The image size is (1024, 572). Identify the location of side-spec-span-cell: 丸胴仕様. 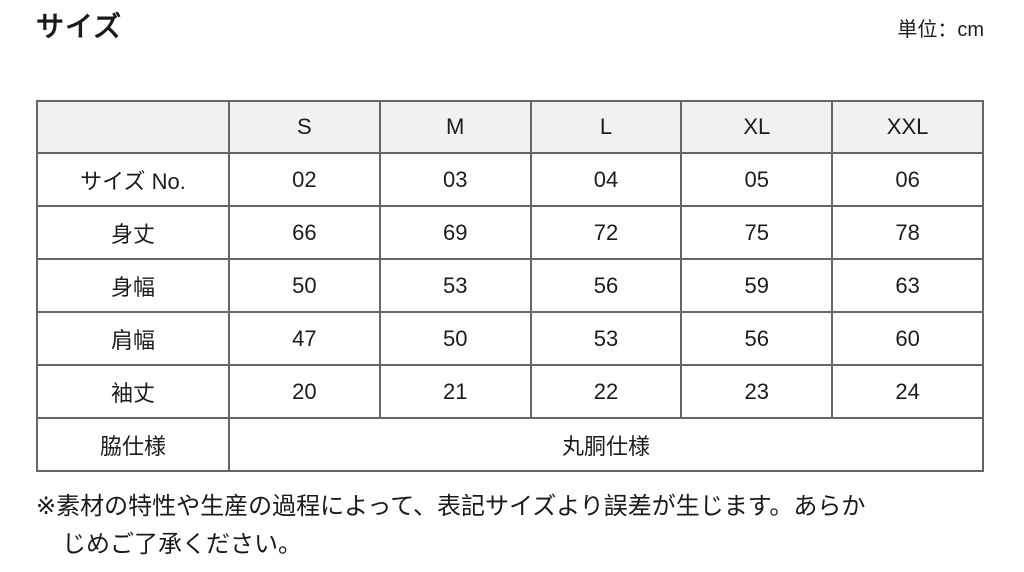
(606, 444).